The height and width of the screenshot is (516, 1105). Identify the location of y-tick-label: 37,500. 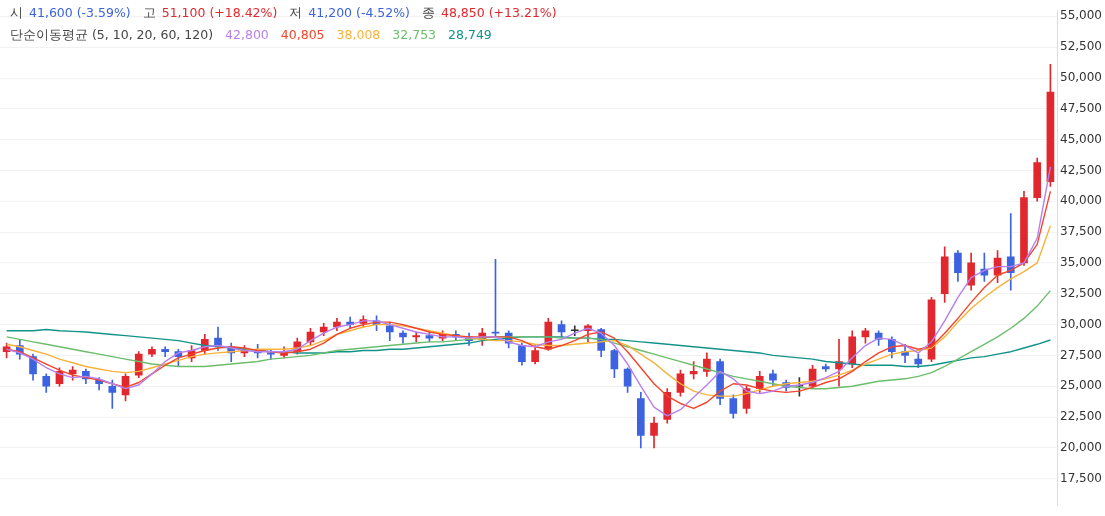
(1081, 231).